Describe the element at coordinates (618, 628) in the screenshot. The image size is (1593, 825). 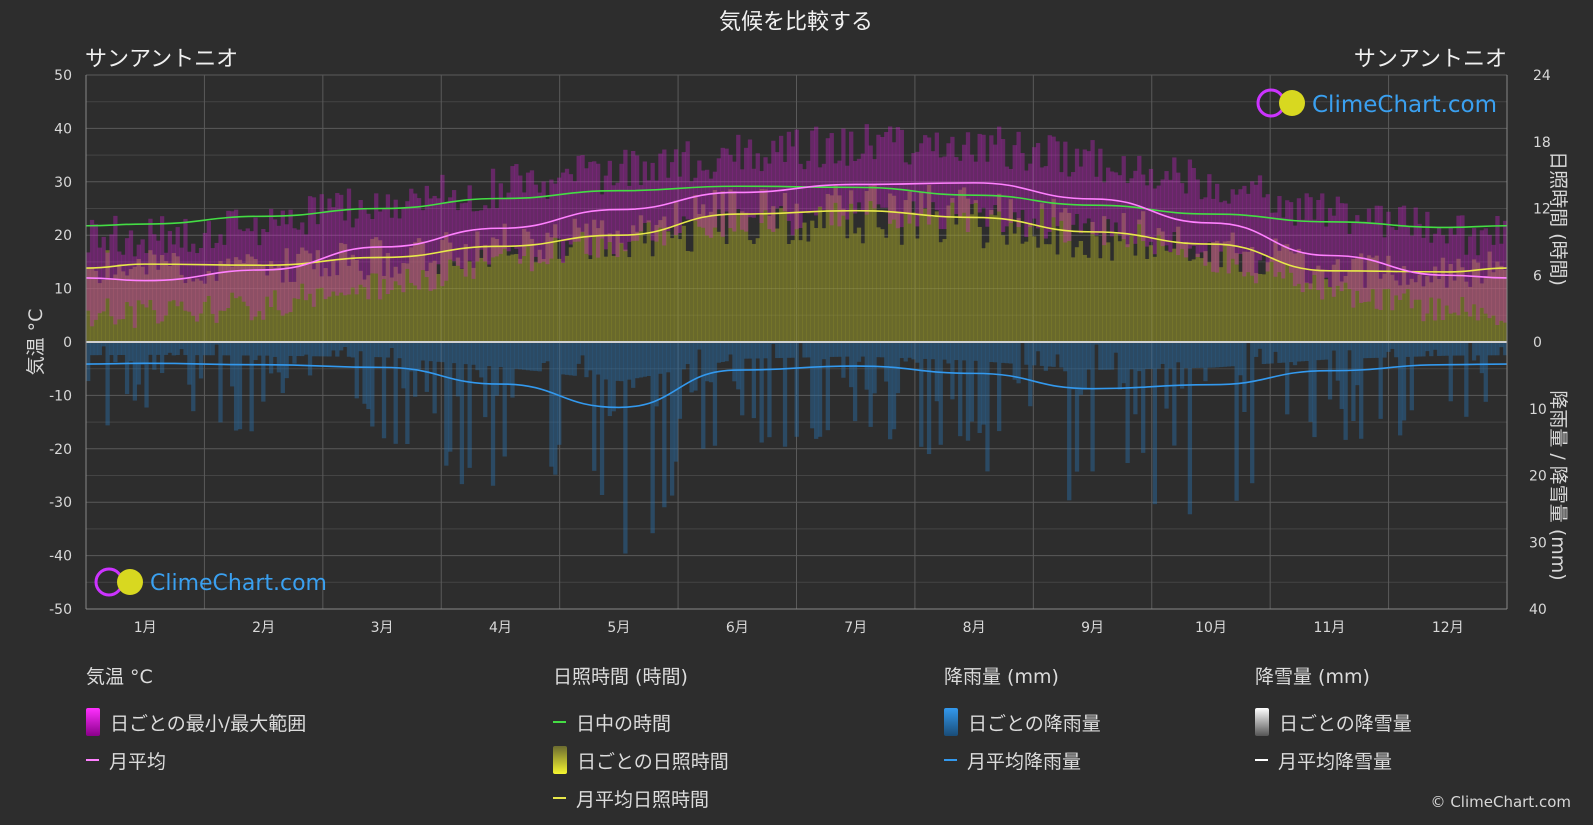
I see `x-tick-label: 5月` at that location.